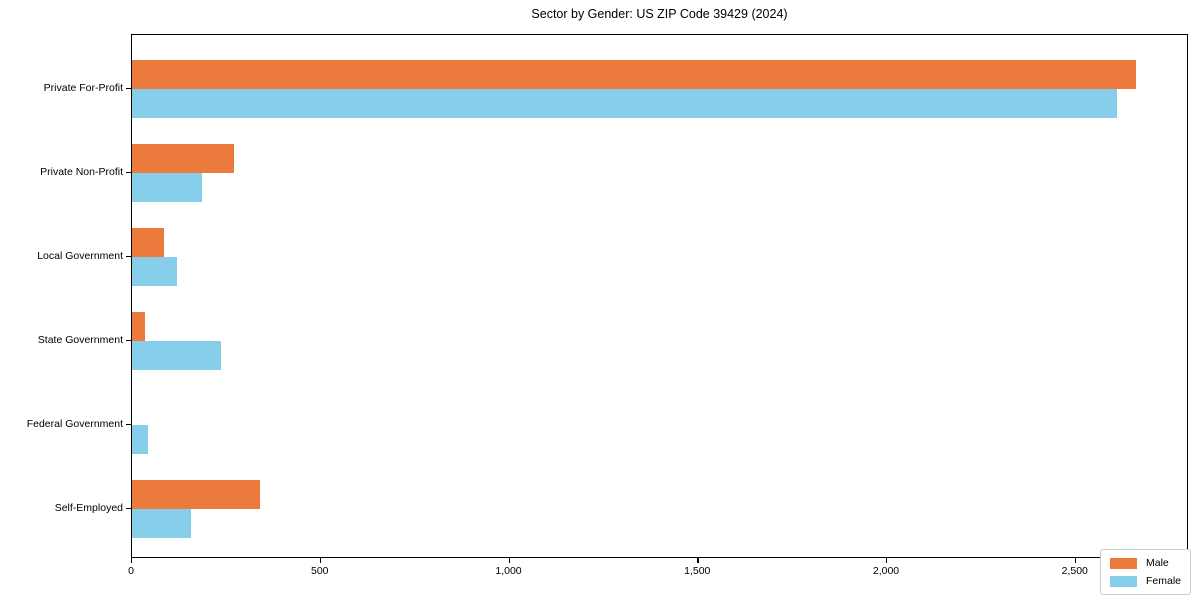  I want to click on y-tick-label: Federal Government, so click(74, 423).